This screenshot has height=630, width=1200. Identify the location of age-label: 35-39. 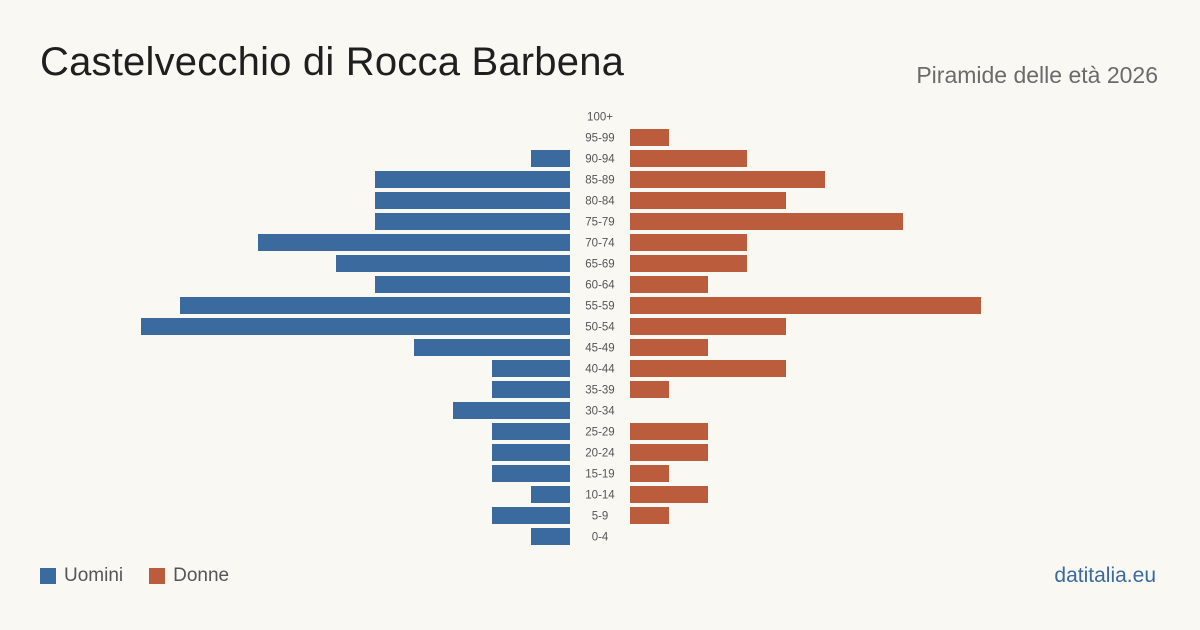
(599, 391).